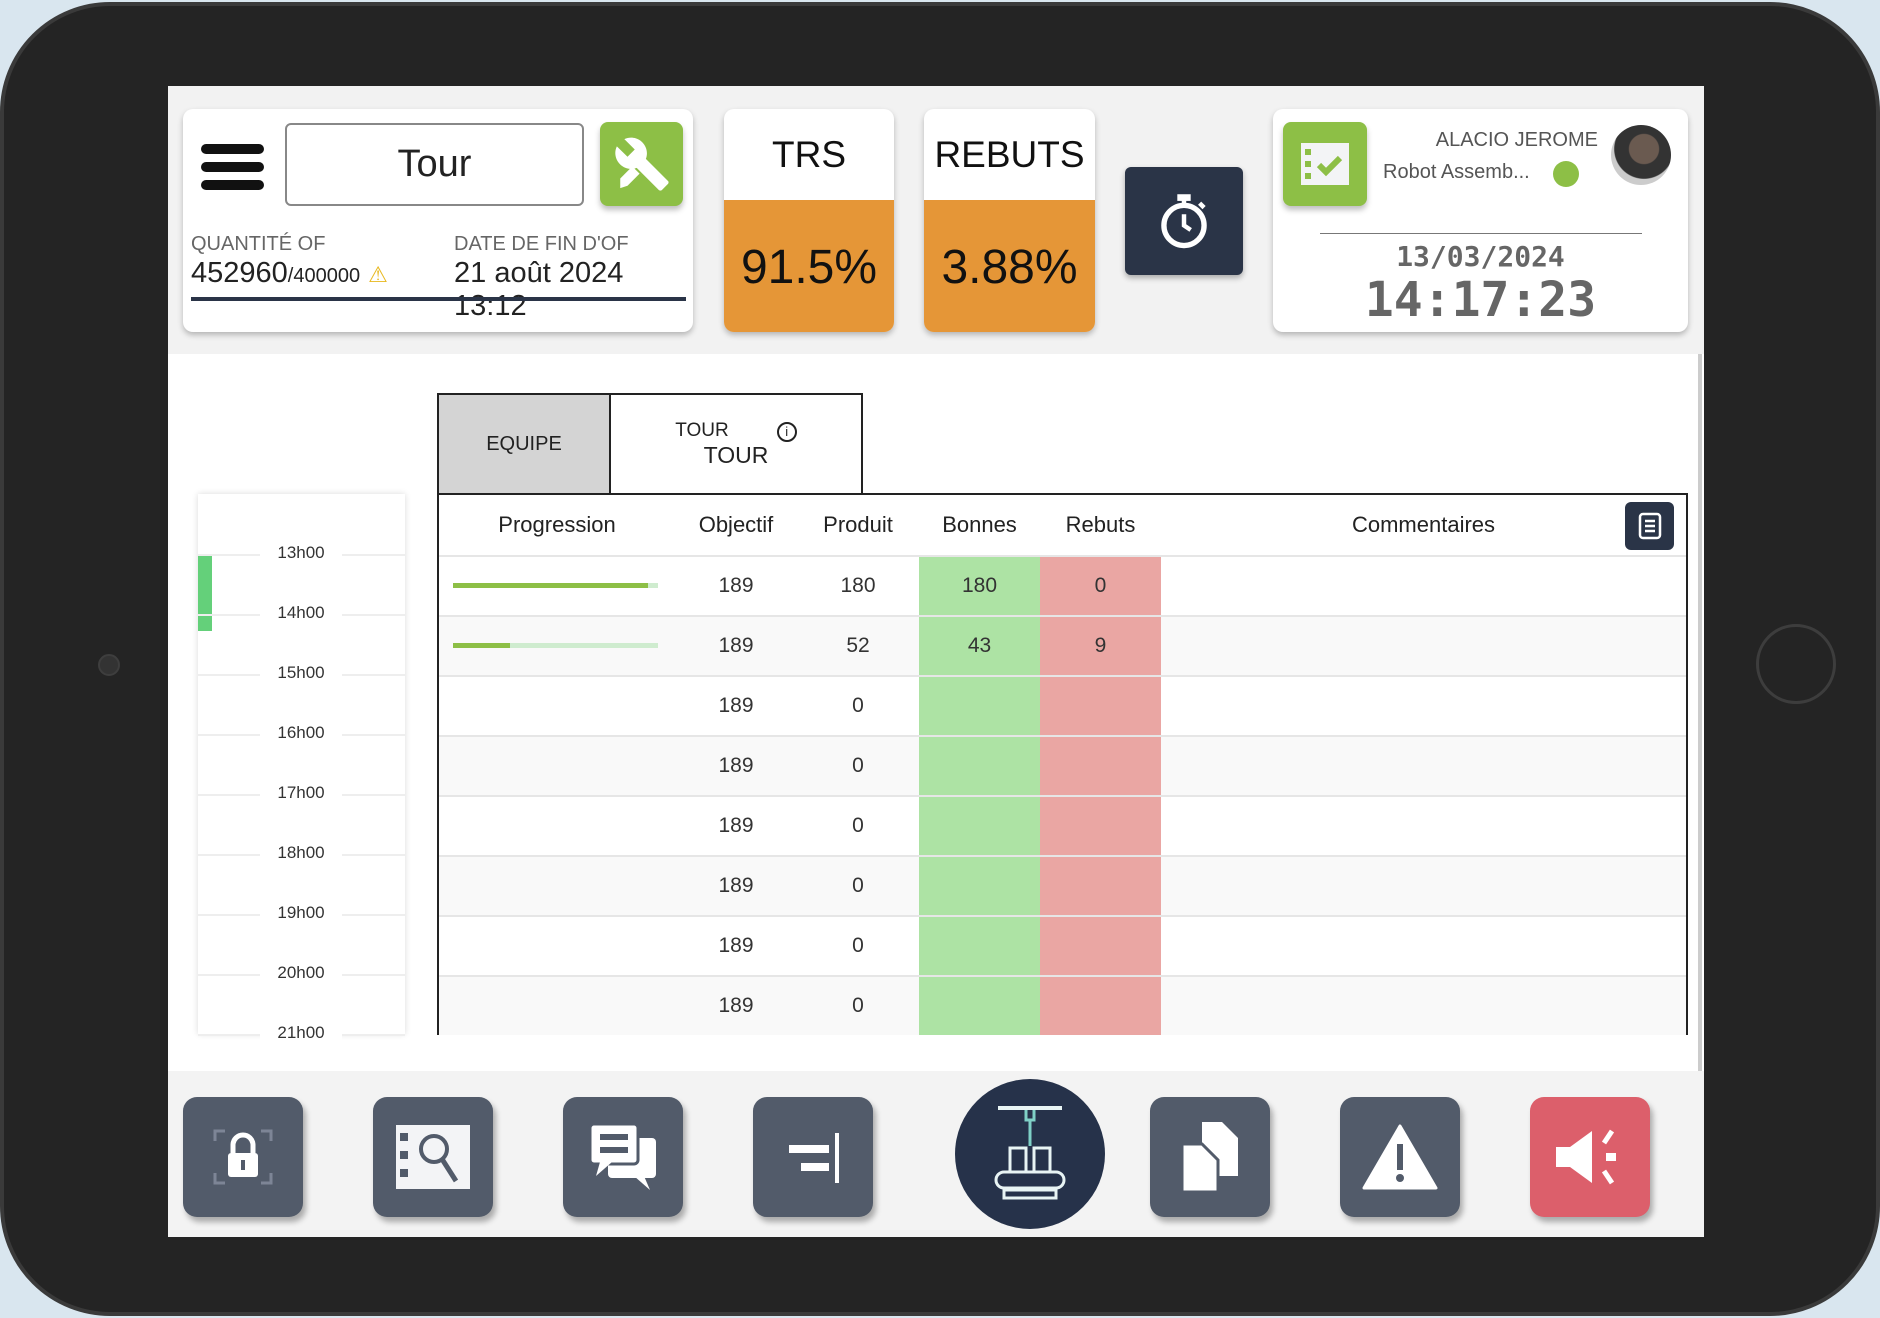  I want to click on checklist-icon, so click(1325, 164).